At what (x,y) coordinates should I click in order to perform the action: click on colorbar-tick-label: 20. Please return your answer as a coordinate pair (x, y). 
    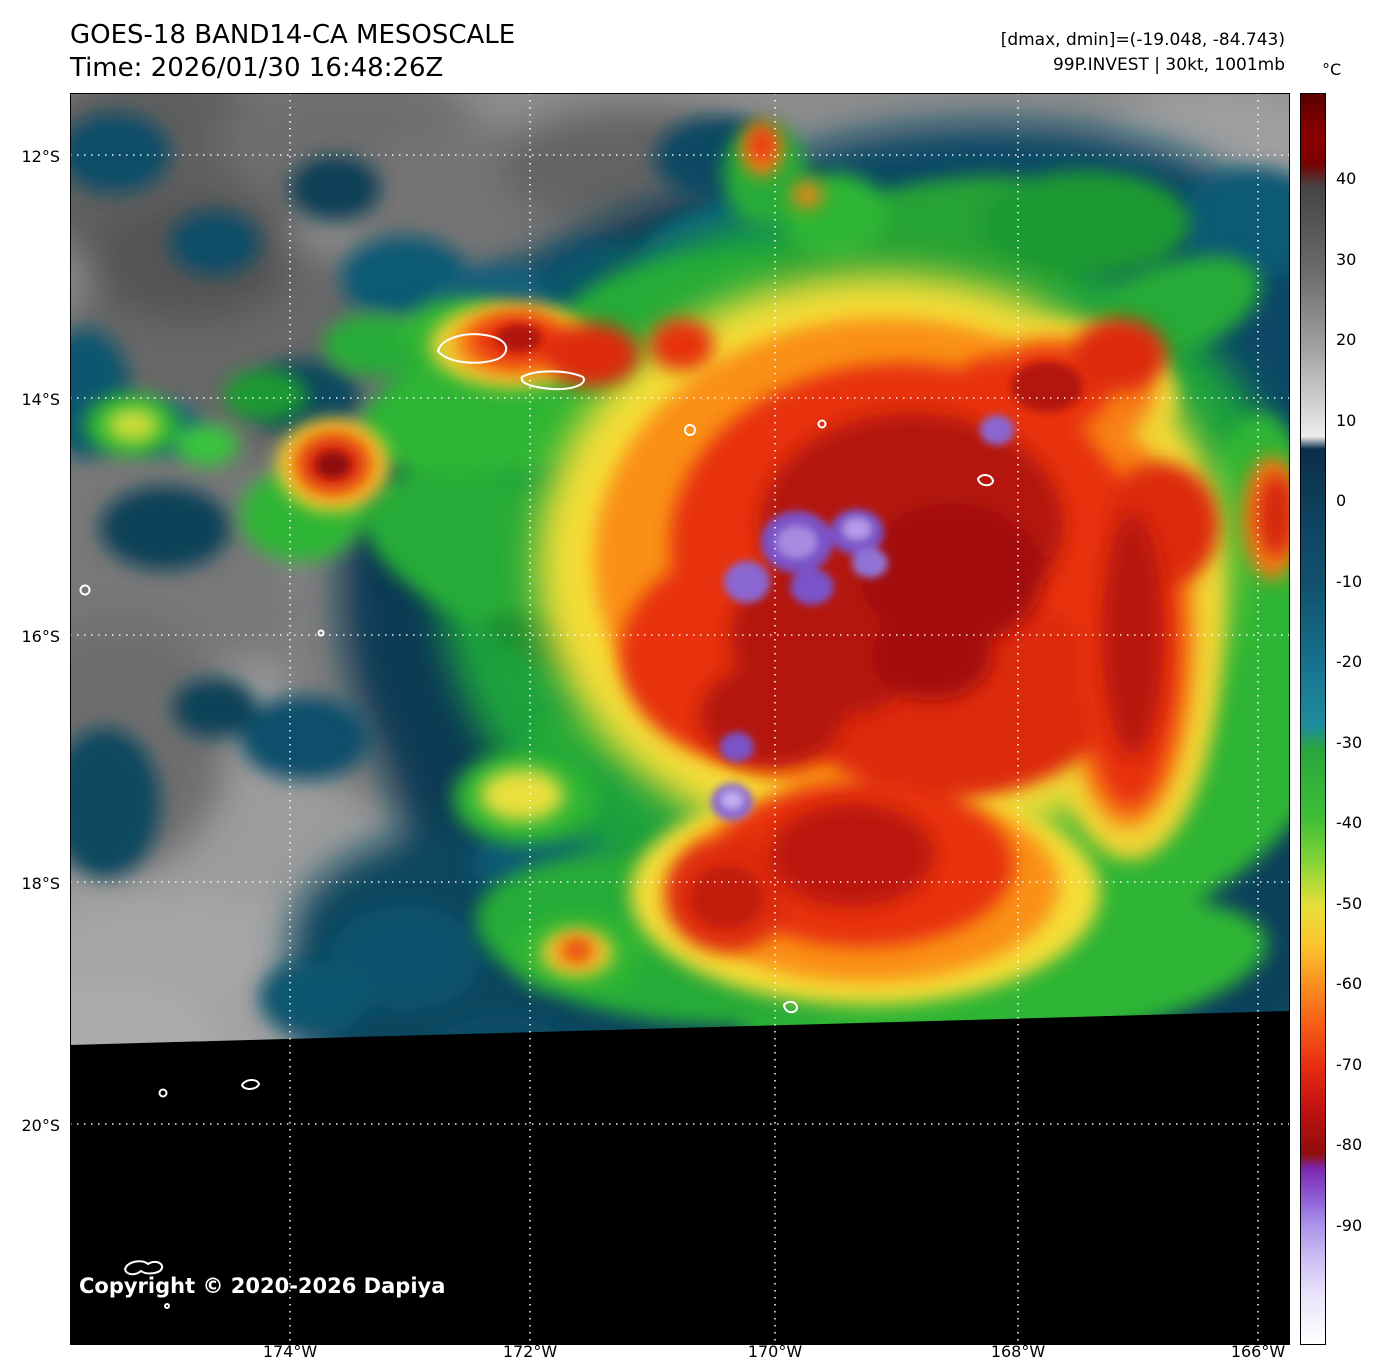
    Looking at the image, I should click on (1346, 339).